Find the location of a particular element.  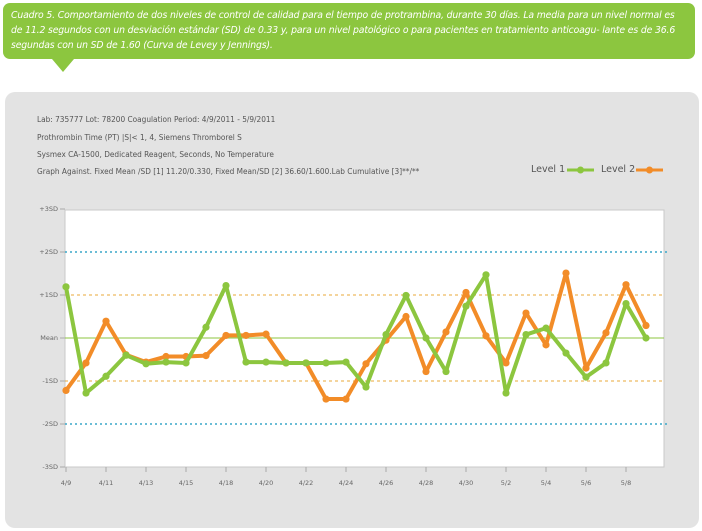

x-tick-label: 4/22 is located at coordinates (306, 483).